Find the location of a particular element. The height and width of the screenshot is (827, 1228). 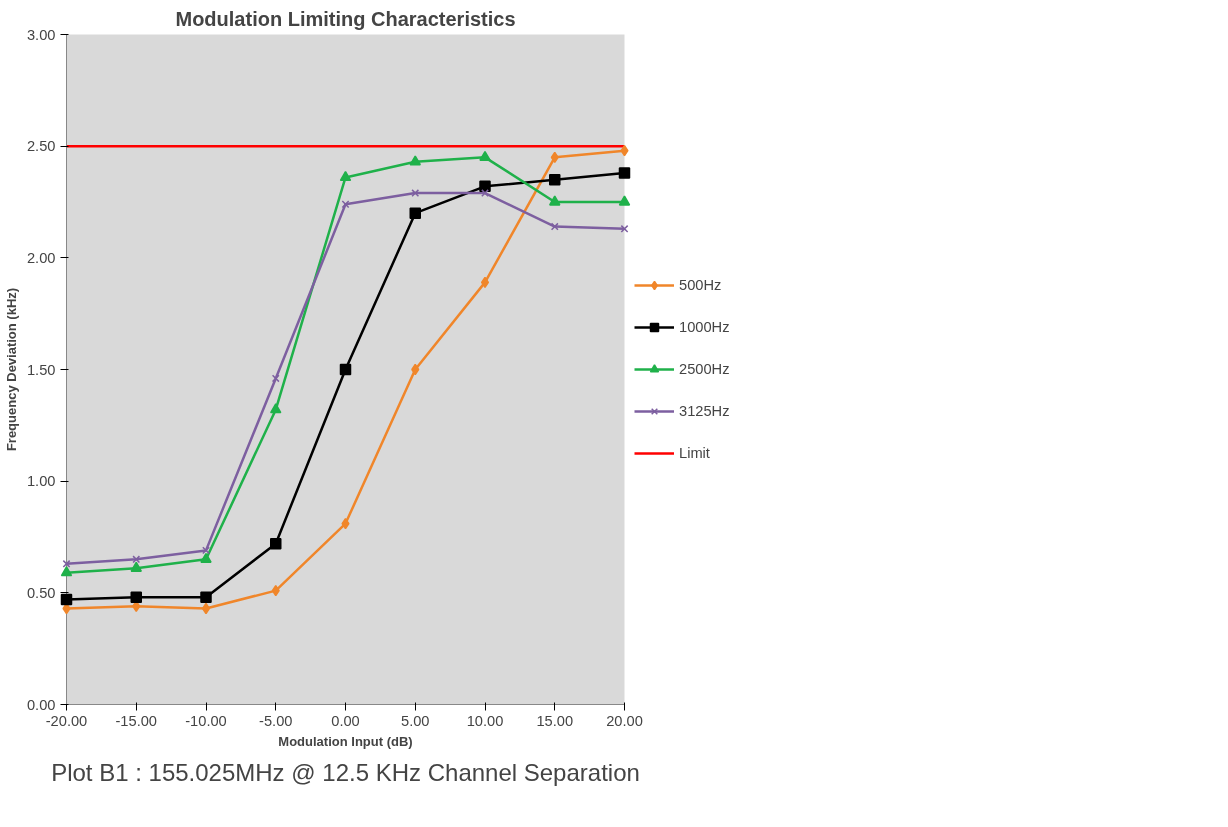

x-tick-label: 15.00 is located at coordinates (555, 720).